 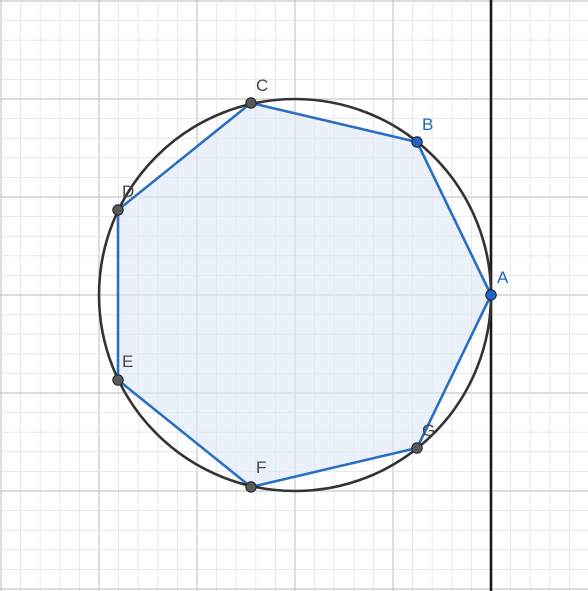 I want to click on point-label-a: A, so click(x=503, y=277).